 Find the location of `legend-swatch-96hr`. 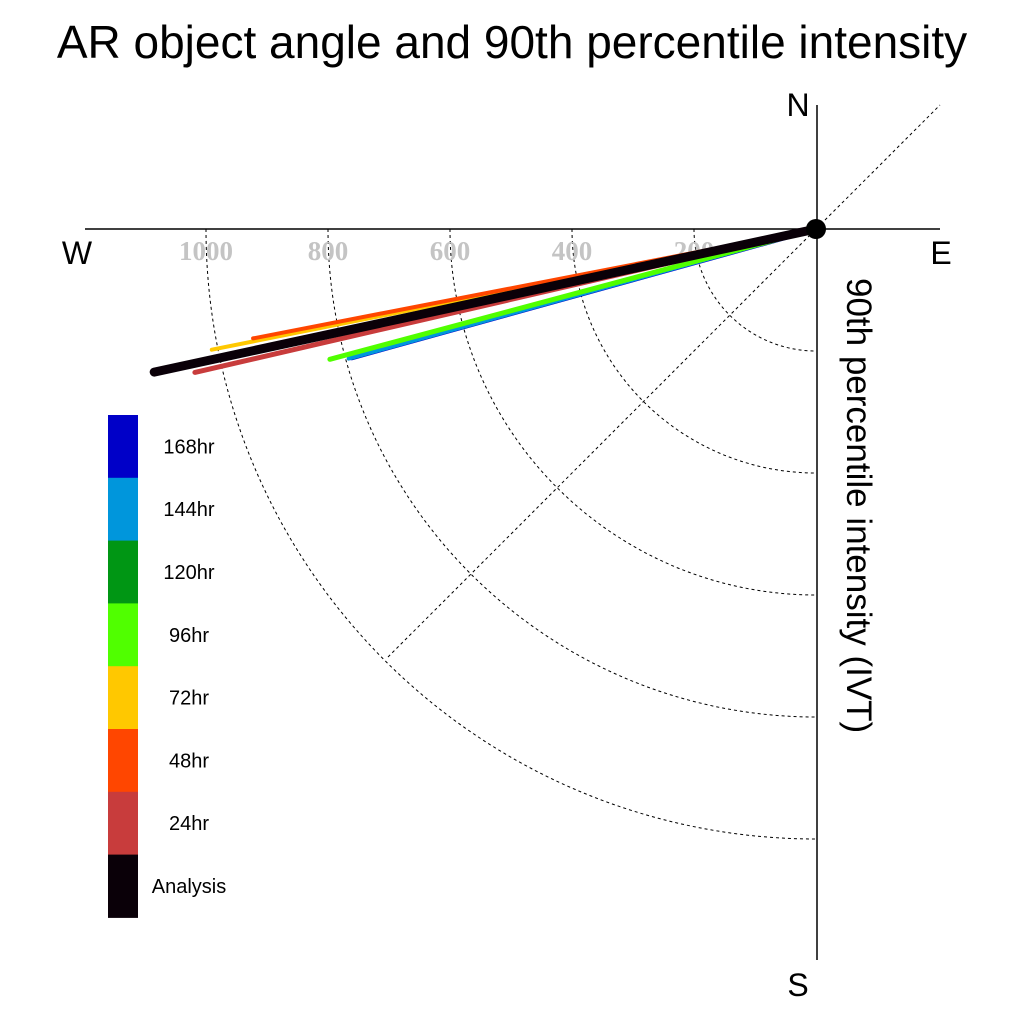

legend-swatch-96hr is located at coordinates (123, 635).